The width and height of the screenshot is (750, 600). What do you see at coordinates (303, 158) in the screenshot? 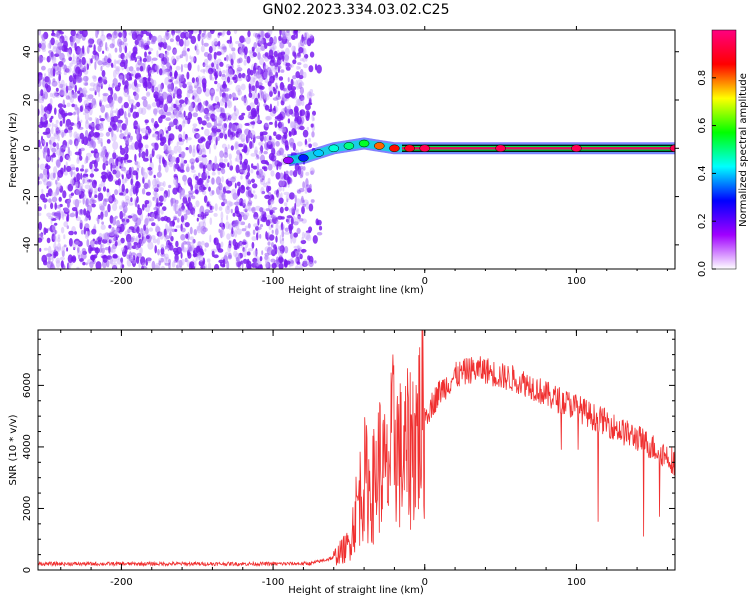
I see `trace-point` at bounding box center [303, 158].